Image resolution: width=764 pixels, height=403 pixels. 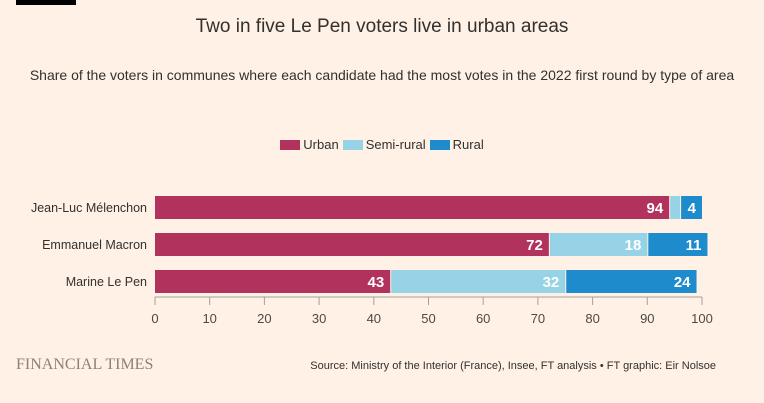 I want to click on bar-semi-rural-emmanuel-macron, so click(x=598, y=244).